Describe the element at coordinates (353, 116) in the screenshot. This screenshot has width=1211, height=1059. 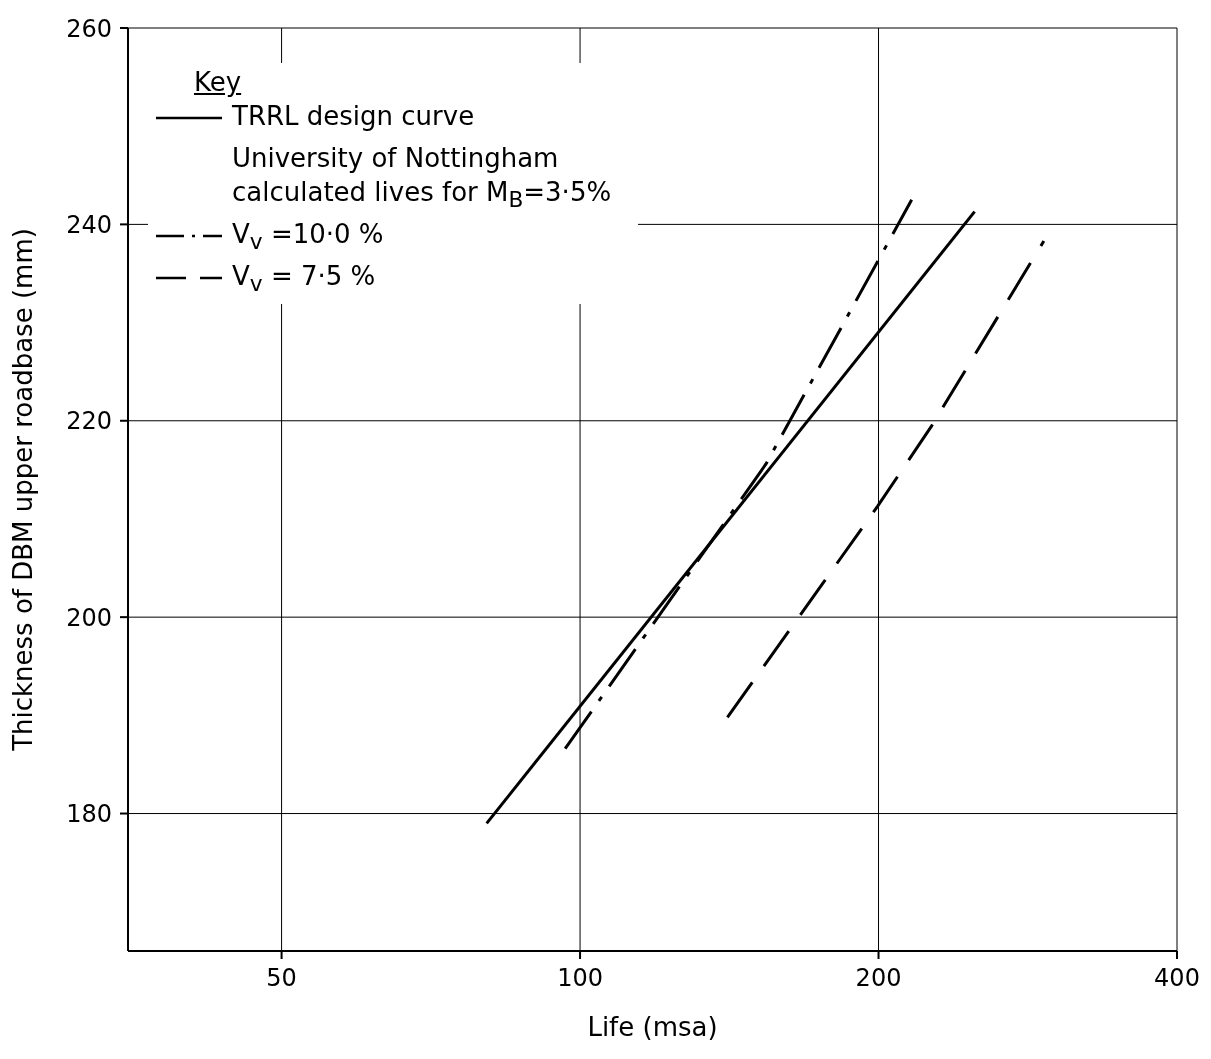
I see `legend-label: TRRL design curve` at that location.